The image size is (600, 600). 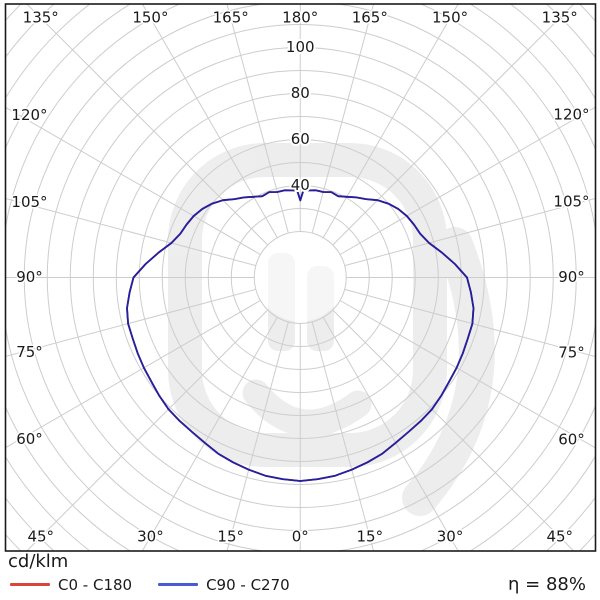 I want to click on angle-label-90deg-right: 90°, so click(x=571, y=277).